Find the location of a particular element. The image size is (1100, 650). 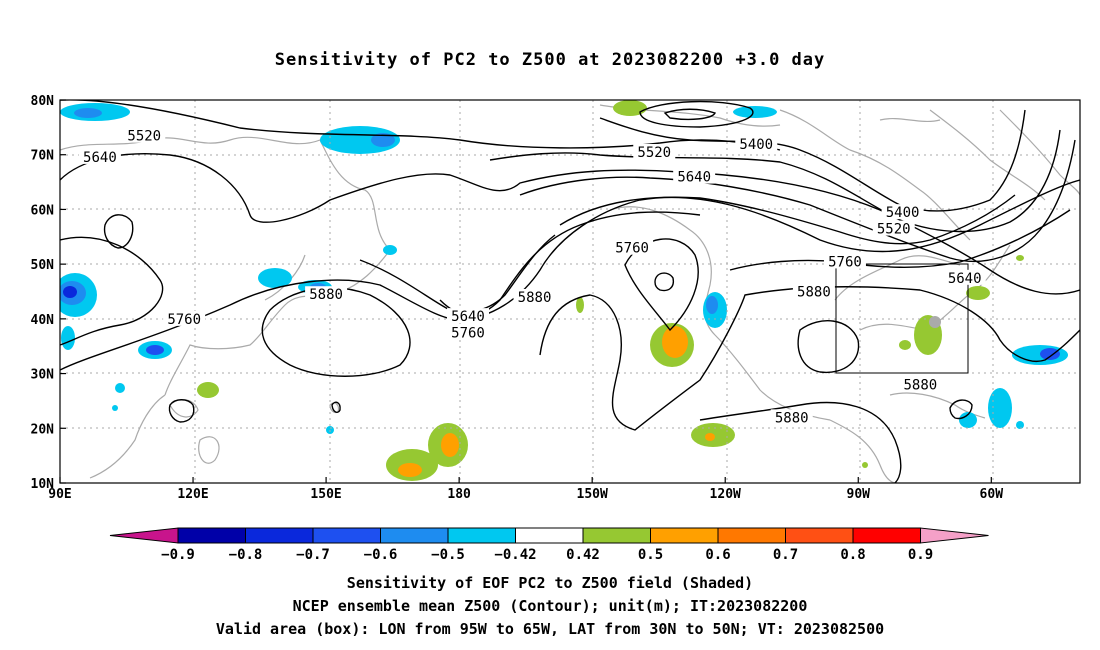

colorbar-low-arrow is located at coordinates (144, 535).